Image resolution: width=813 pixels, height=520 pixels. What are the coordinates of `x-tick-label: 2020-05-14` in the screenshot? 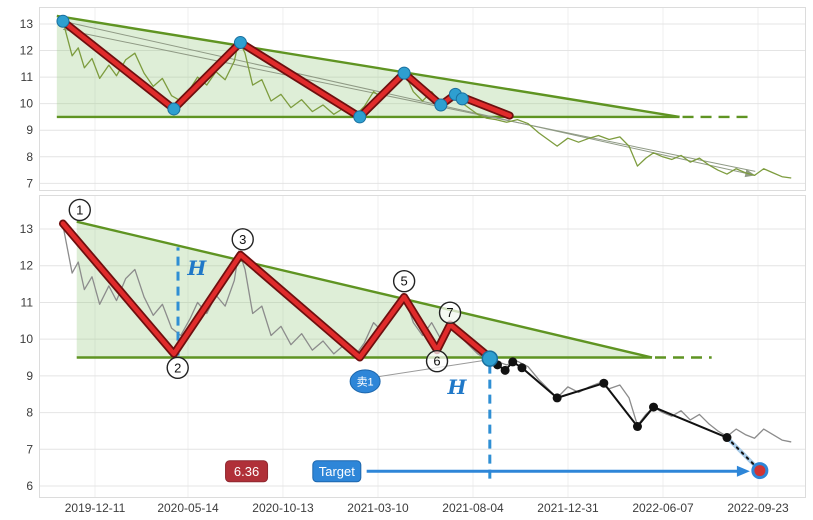 It's located at (188, 508).